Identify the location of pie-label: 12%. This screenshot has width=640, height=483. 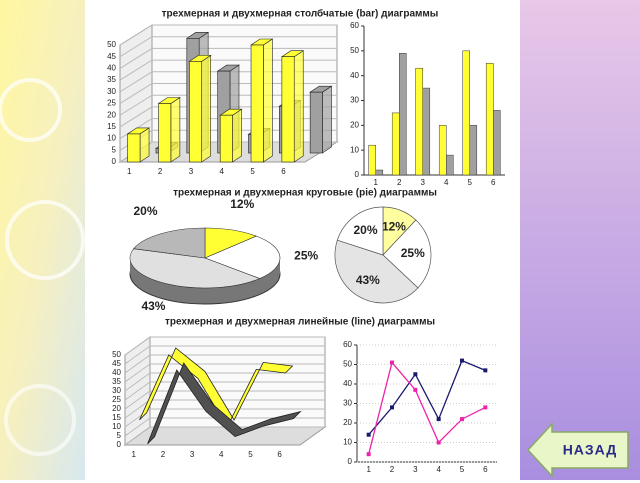
(394, 227).